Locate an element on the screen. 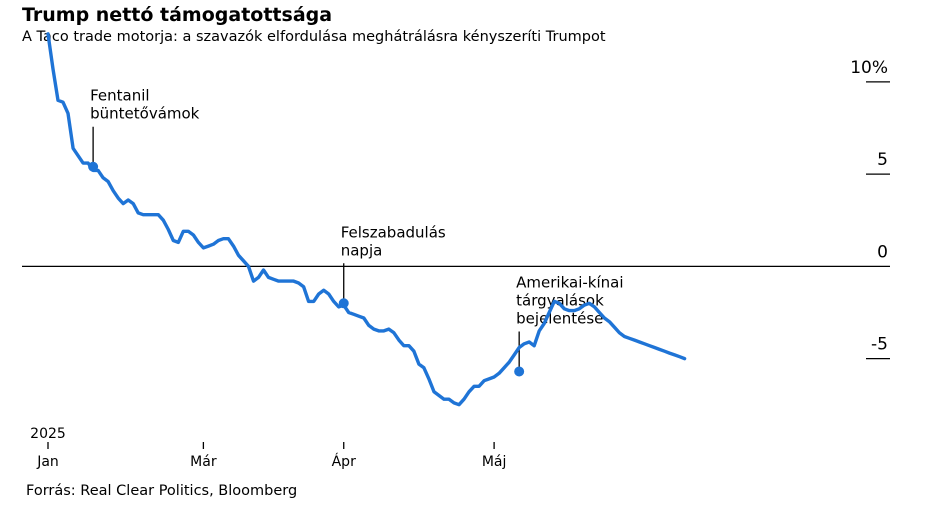 The height and width of the screenshot is (510, 930). y-axis: 10% 5 0 -5 is located at coordinates (870, 209).